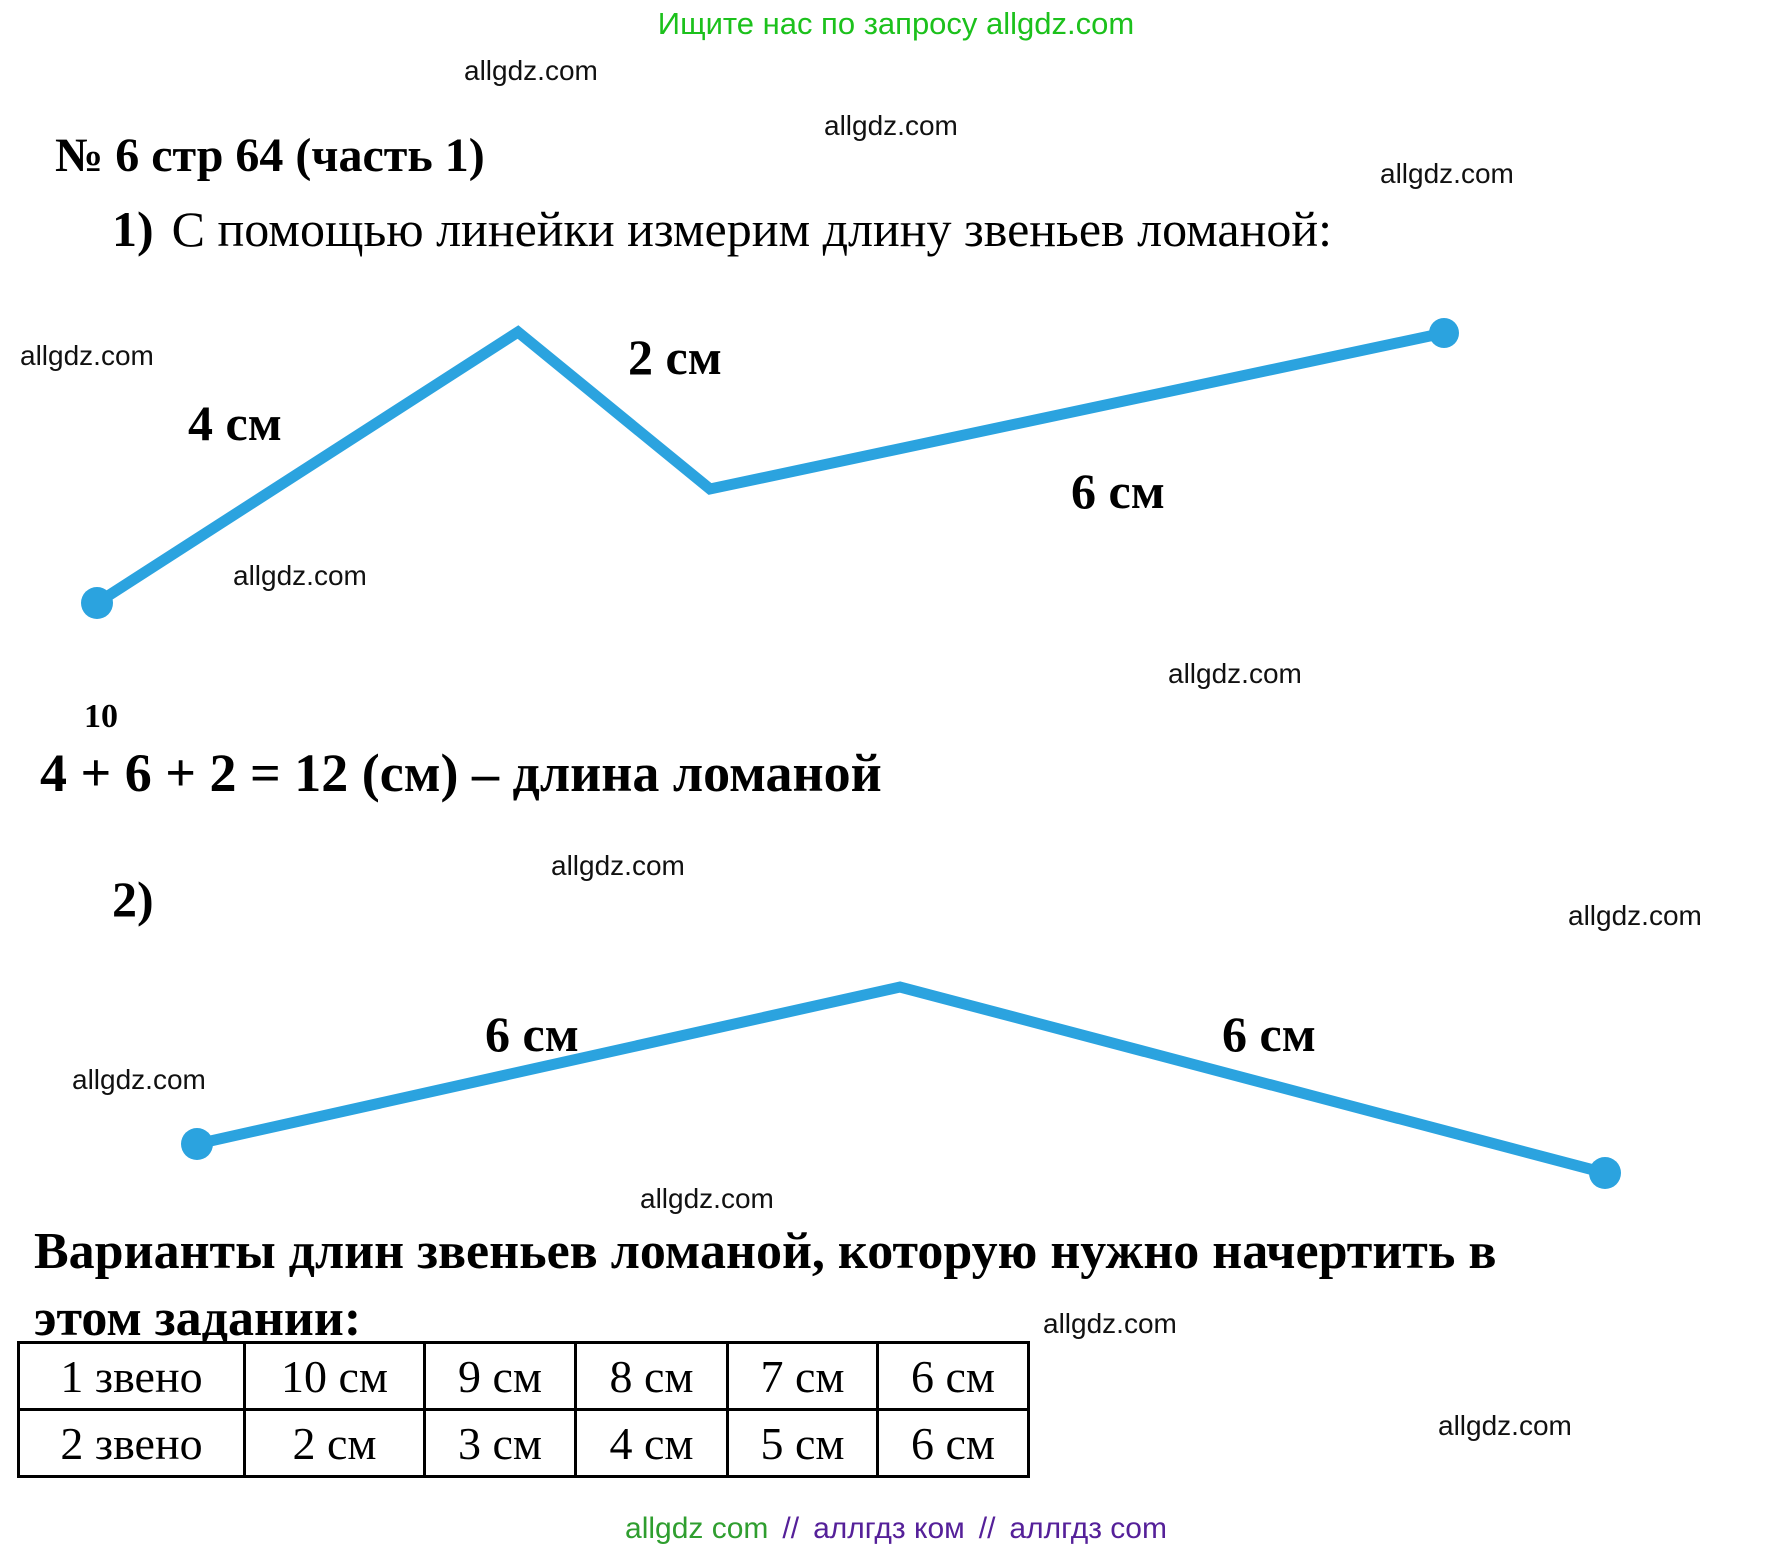  I want to click on segment-label-4cm: 4 см, so click(235, 423).